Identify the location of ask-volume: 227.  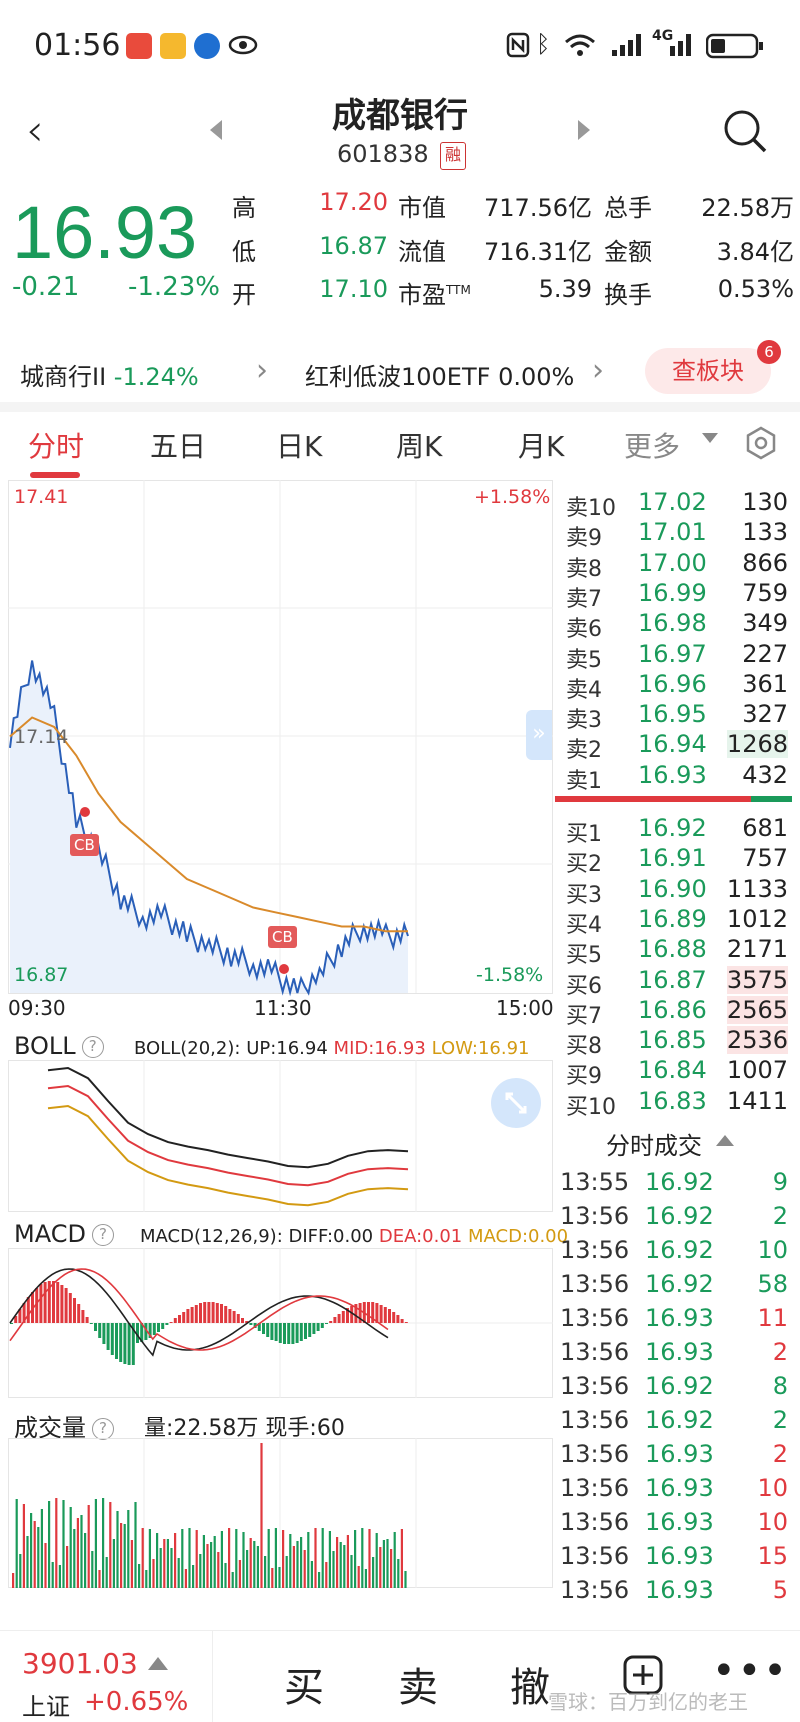
(765, 653).